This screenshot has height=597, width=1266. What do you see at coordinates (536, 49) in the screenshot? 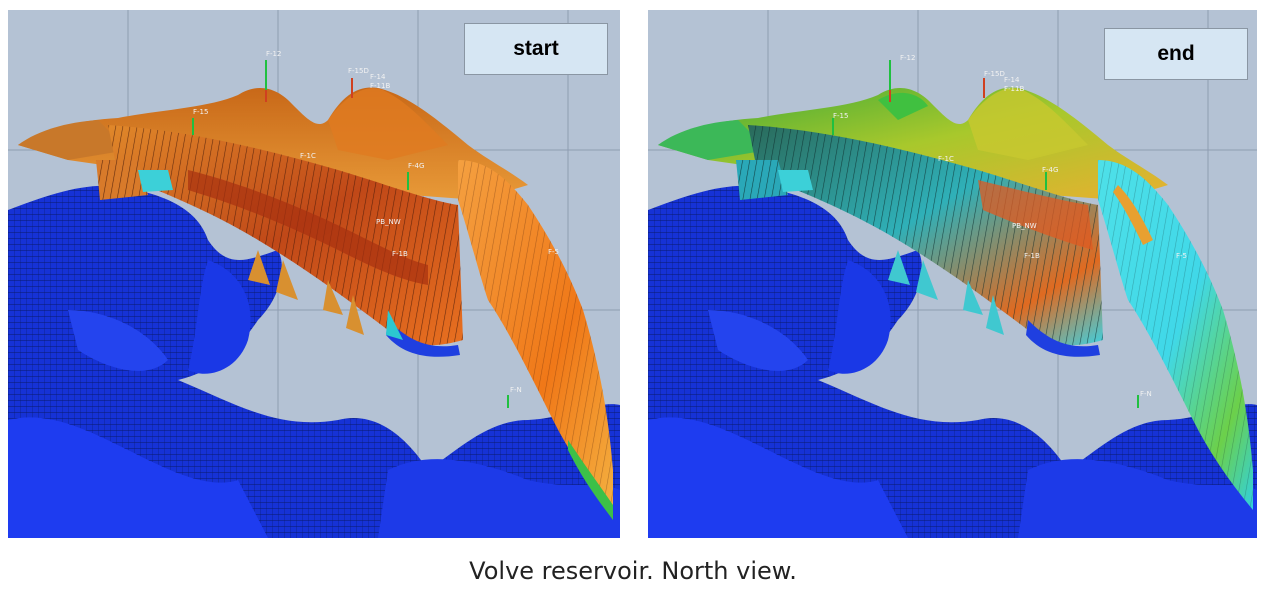
I see `start-label: start` at bounding box center [536, 49].